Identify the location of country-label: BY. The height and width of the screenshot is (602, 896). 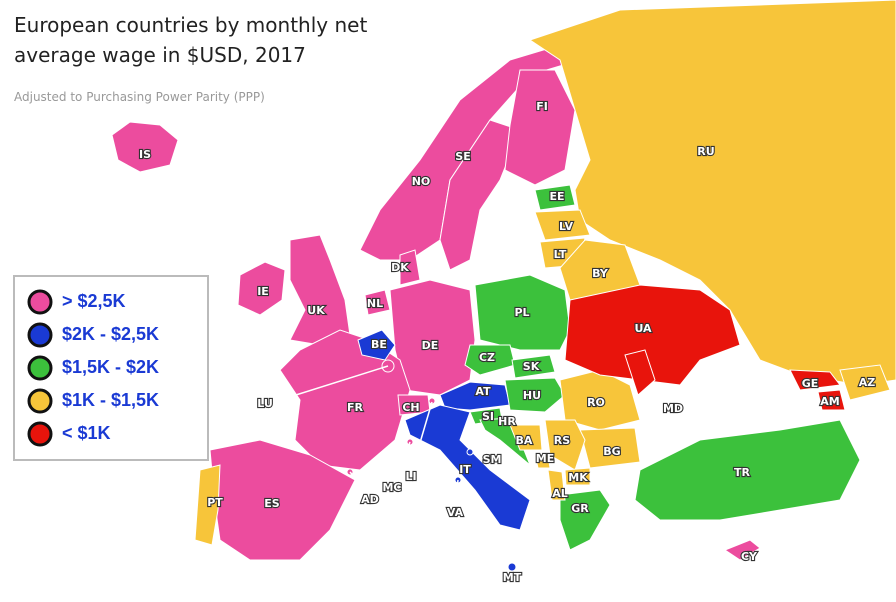
(600, 273).